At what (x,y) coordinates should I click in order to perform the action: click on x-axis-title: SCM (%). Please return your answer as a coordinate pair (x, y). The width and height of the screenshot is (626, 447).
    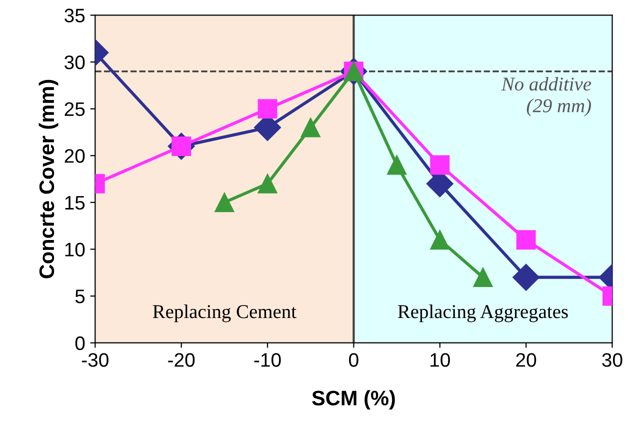
    Looking at the image, I should click on (353, 400).